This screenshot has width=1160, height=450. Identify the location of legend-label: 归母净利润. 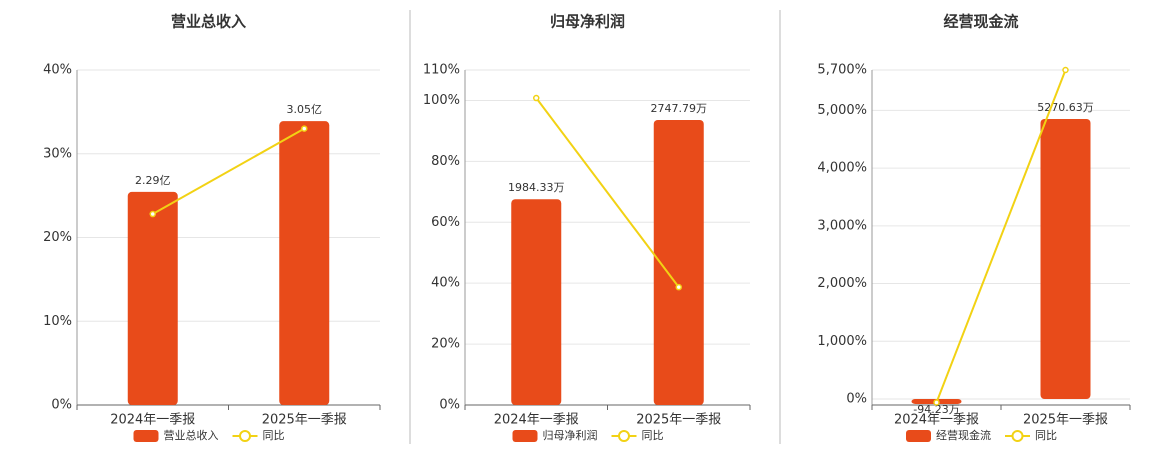
(570, 435).